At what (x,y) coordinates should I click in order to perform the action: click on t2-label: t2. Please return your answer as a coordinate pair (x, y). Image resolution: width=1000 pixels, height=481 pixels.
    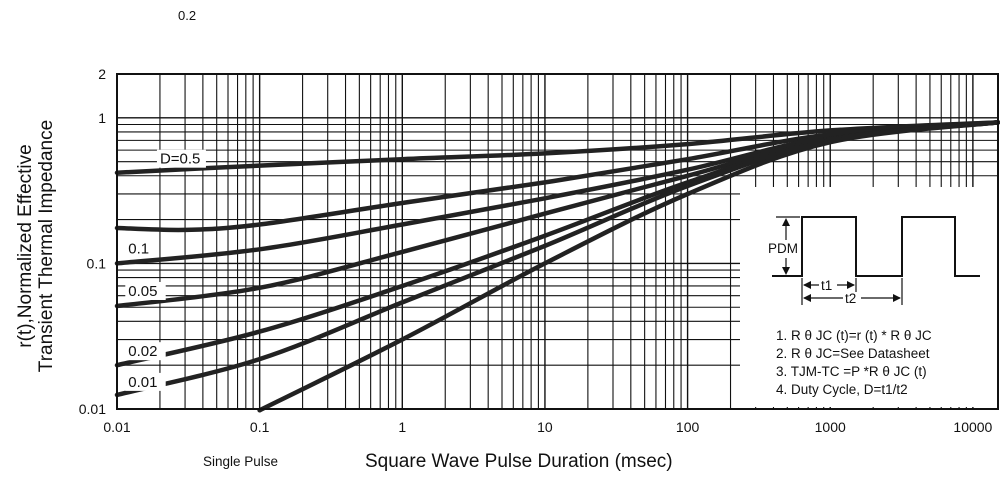
    Looking at the image, I should click on (850, 298).